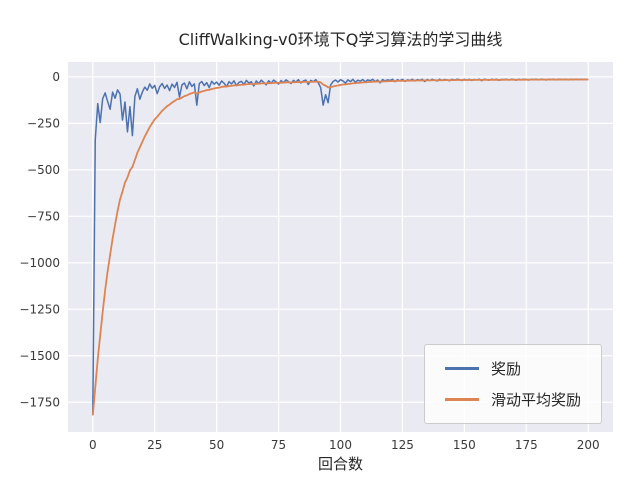  What do you see at coordinates (464, 445) in the screenshot?
I see `x-tick-label: 150` at bounding box center [464, 445].